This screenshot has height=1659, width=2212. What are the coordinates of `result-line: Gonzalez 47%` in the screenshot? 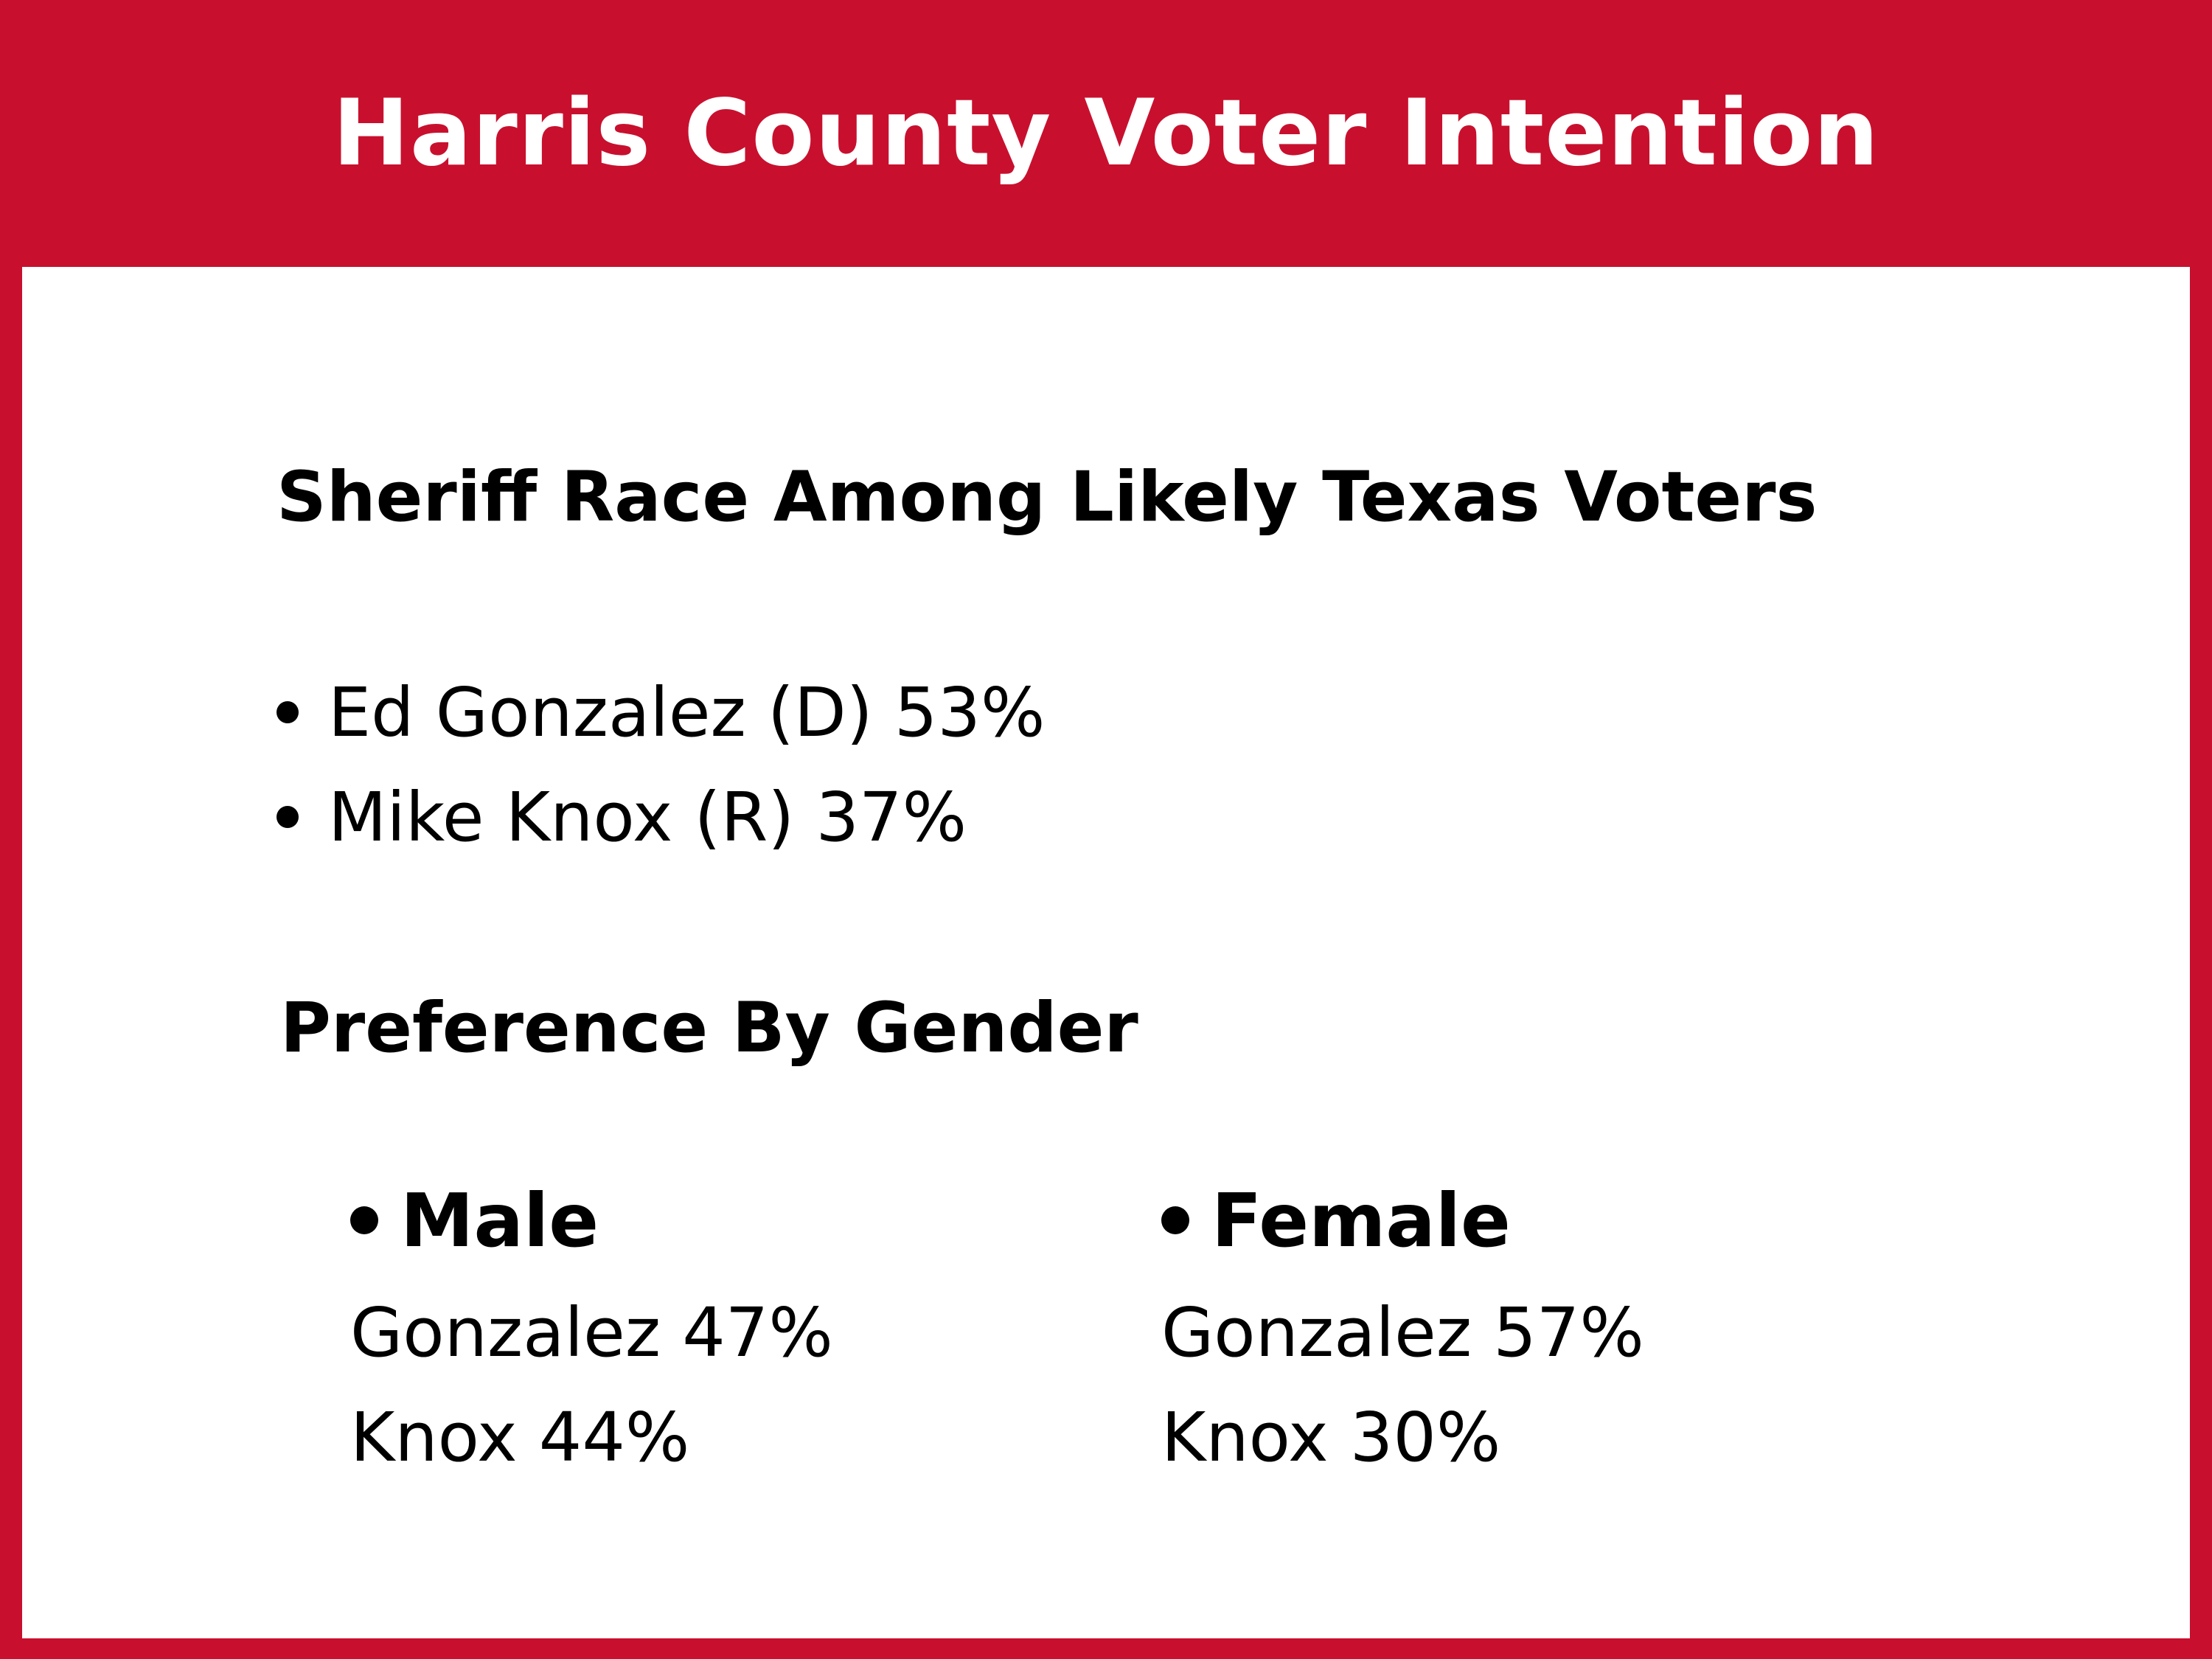 It's located at (591, 1332).